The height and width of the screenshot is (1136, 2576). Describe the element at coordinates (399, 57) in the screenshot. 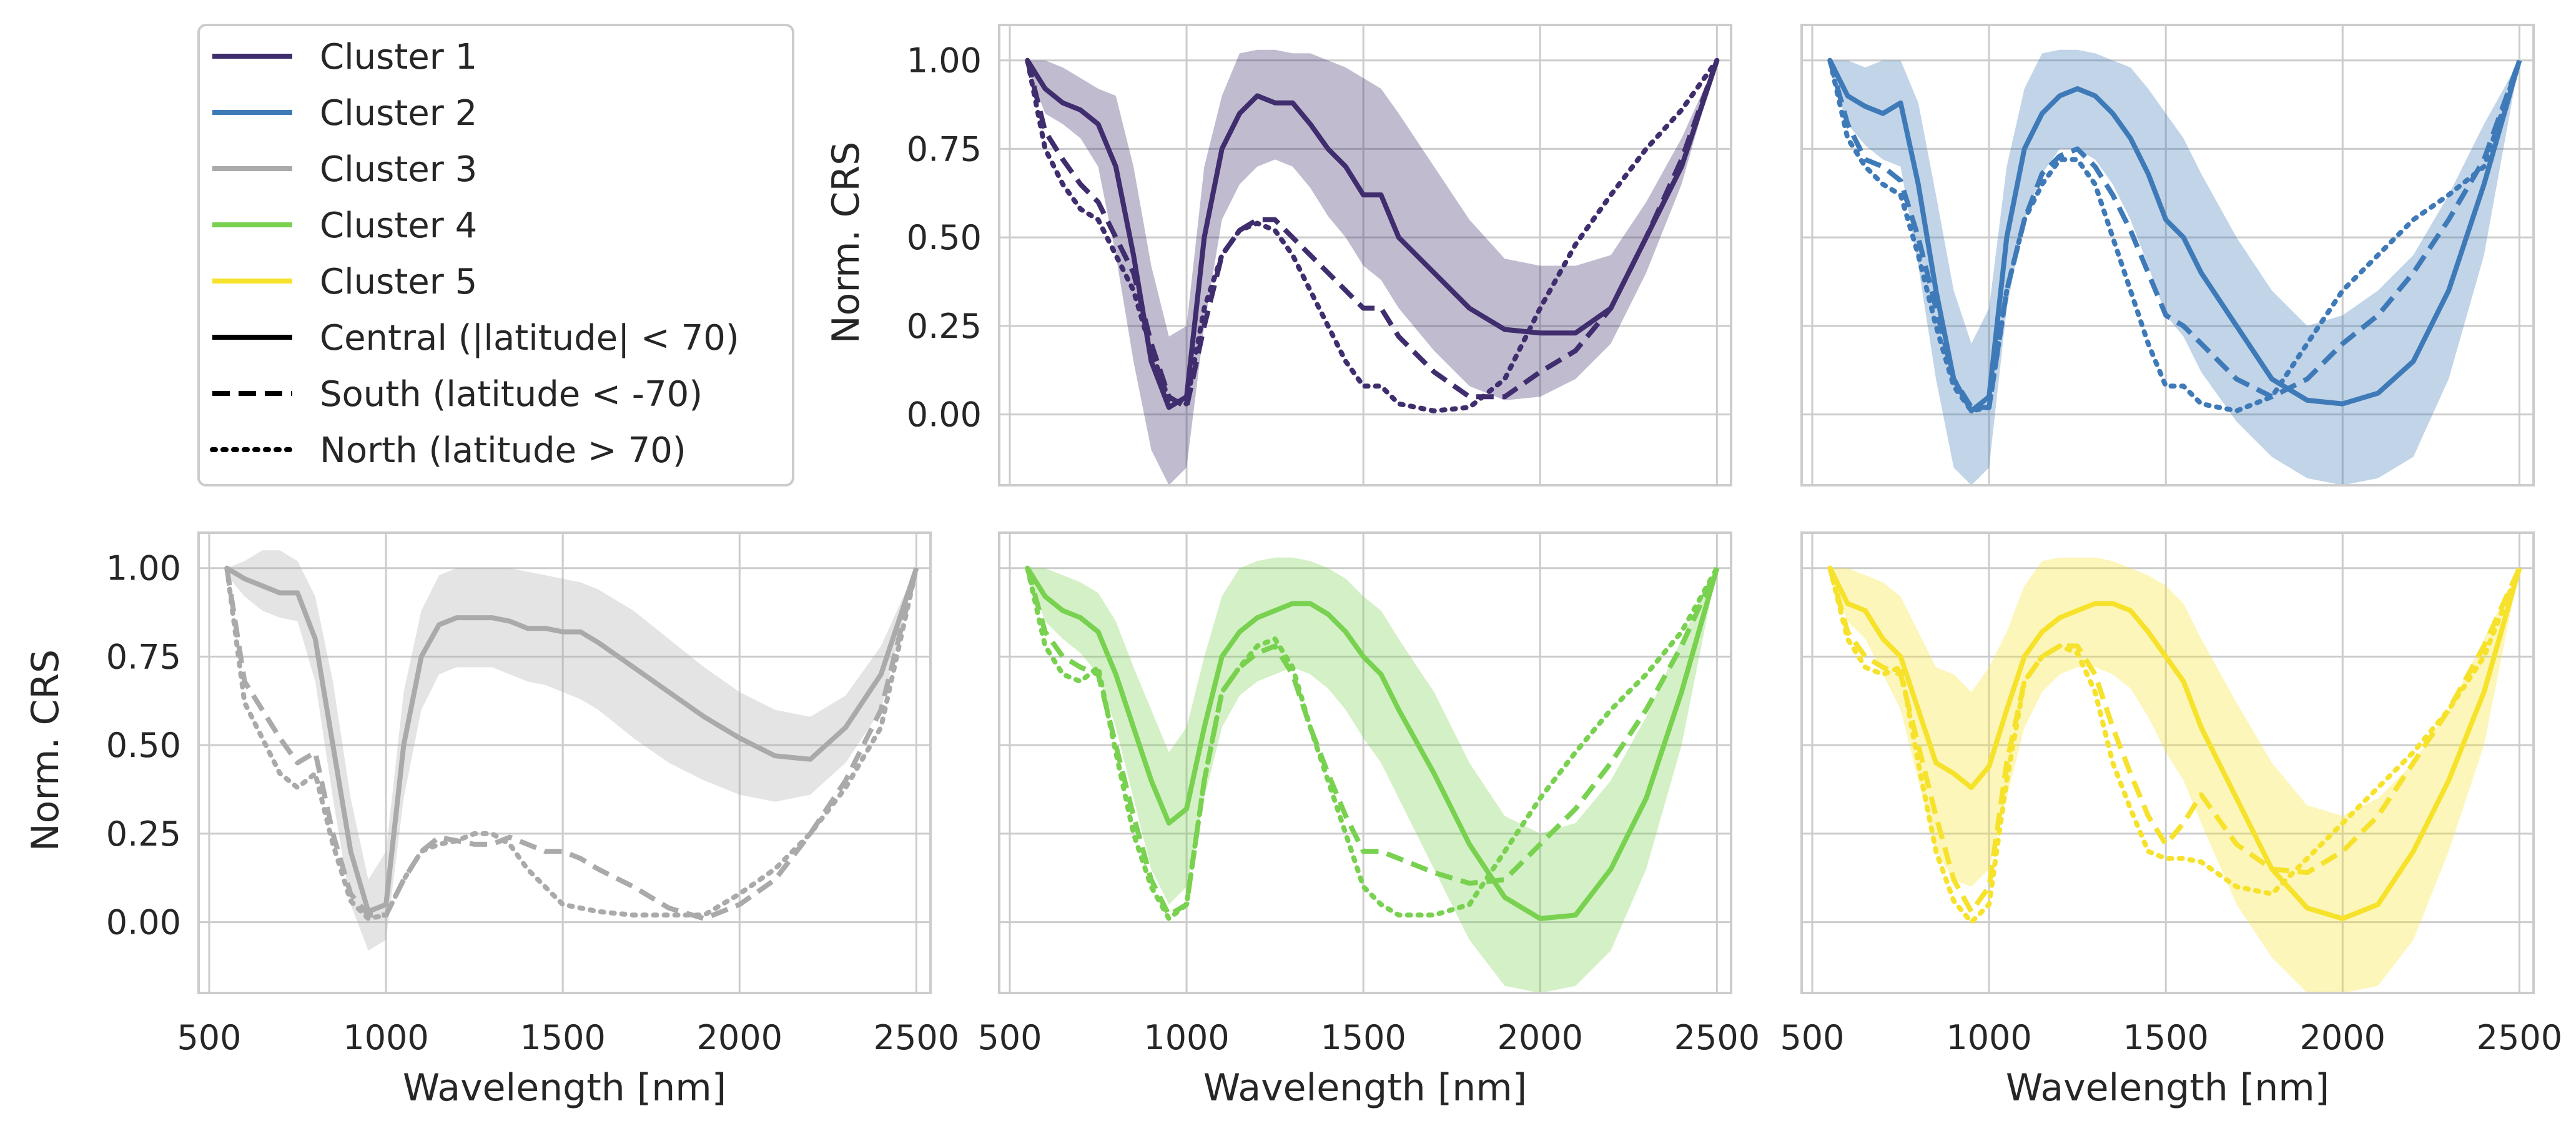

I see `legend-label: Cluster 1` at that location.